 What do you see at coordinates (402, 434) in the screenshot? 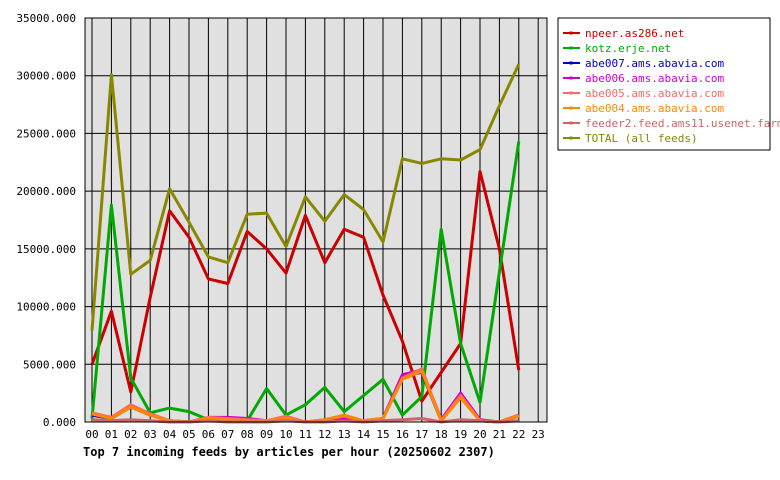
I see `x-tick-label: 16` at bounding box center [402, 434].